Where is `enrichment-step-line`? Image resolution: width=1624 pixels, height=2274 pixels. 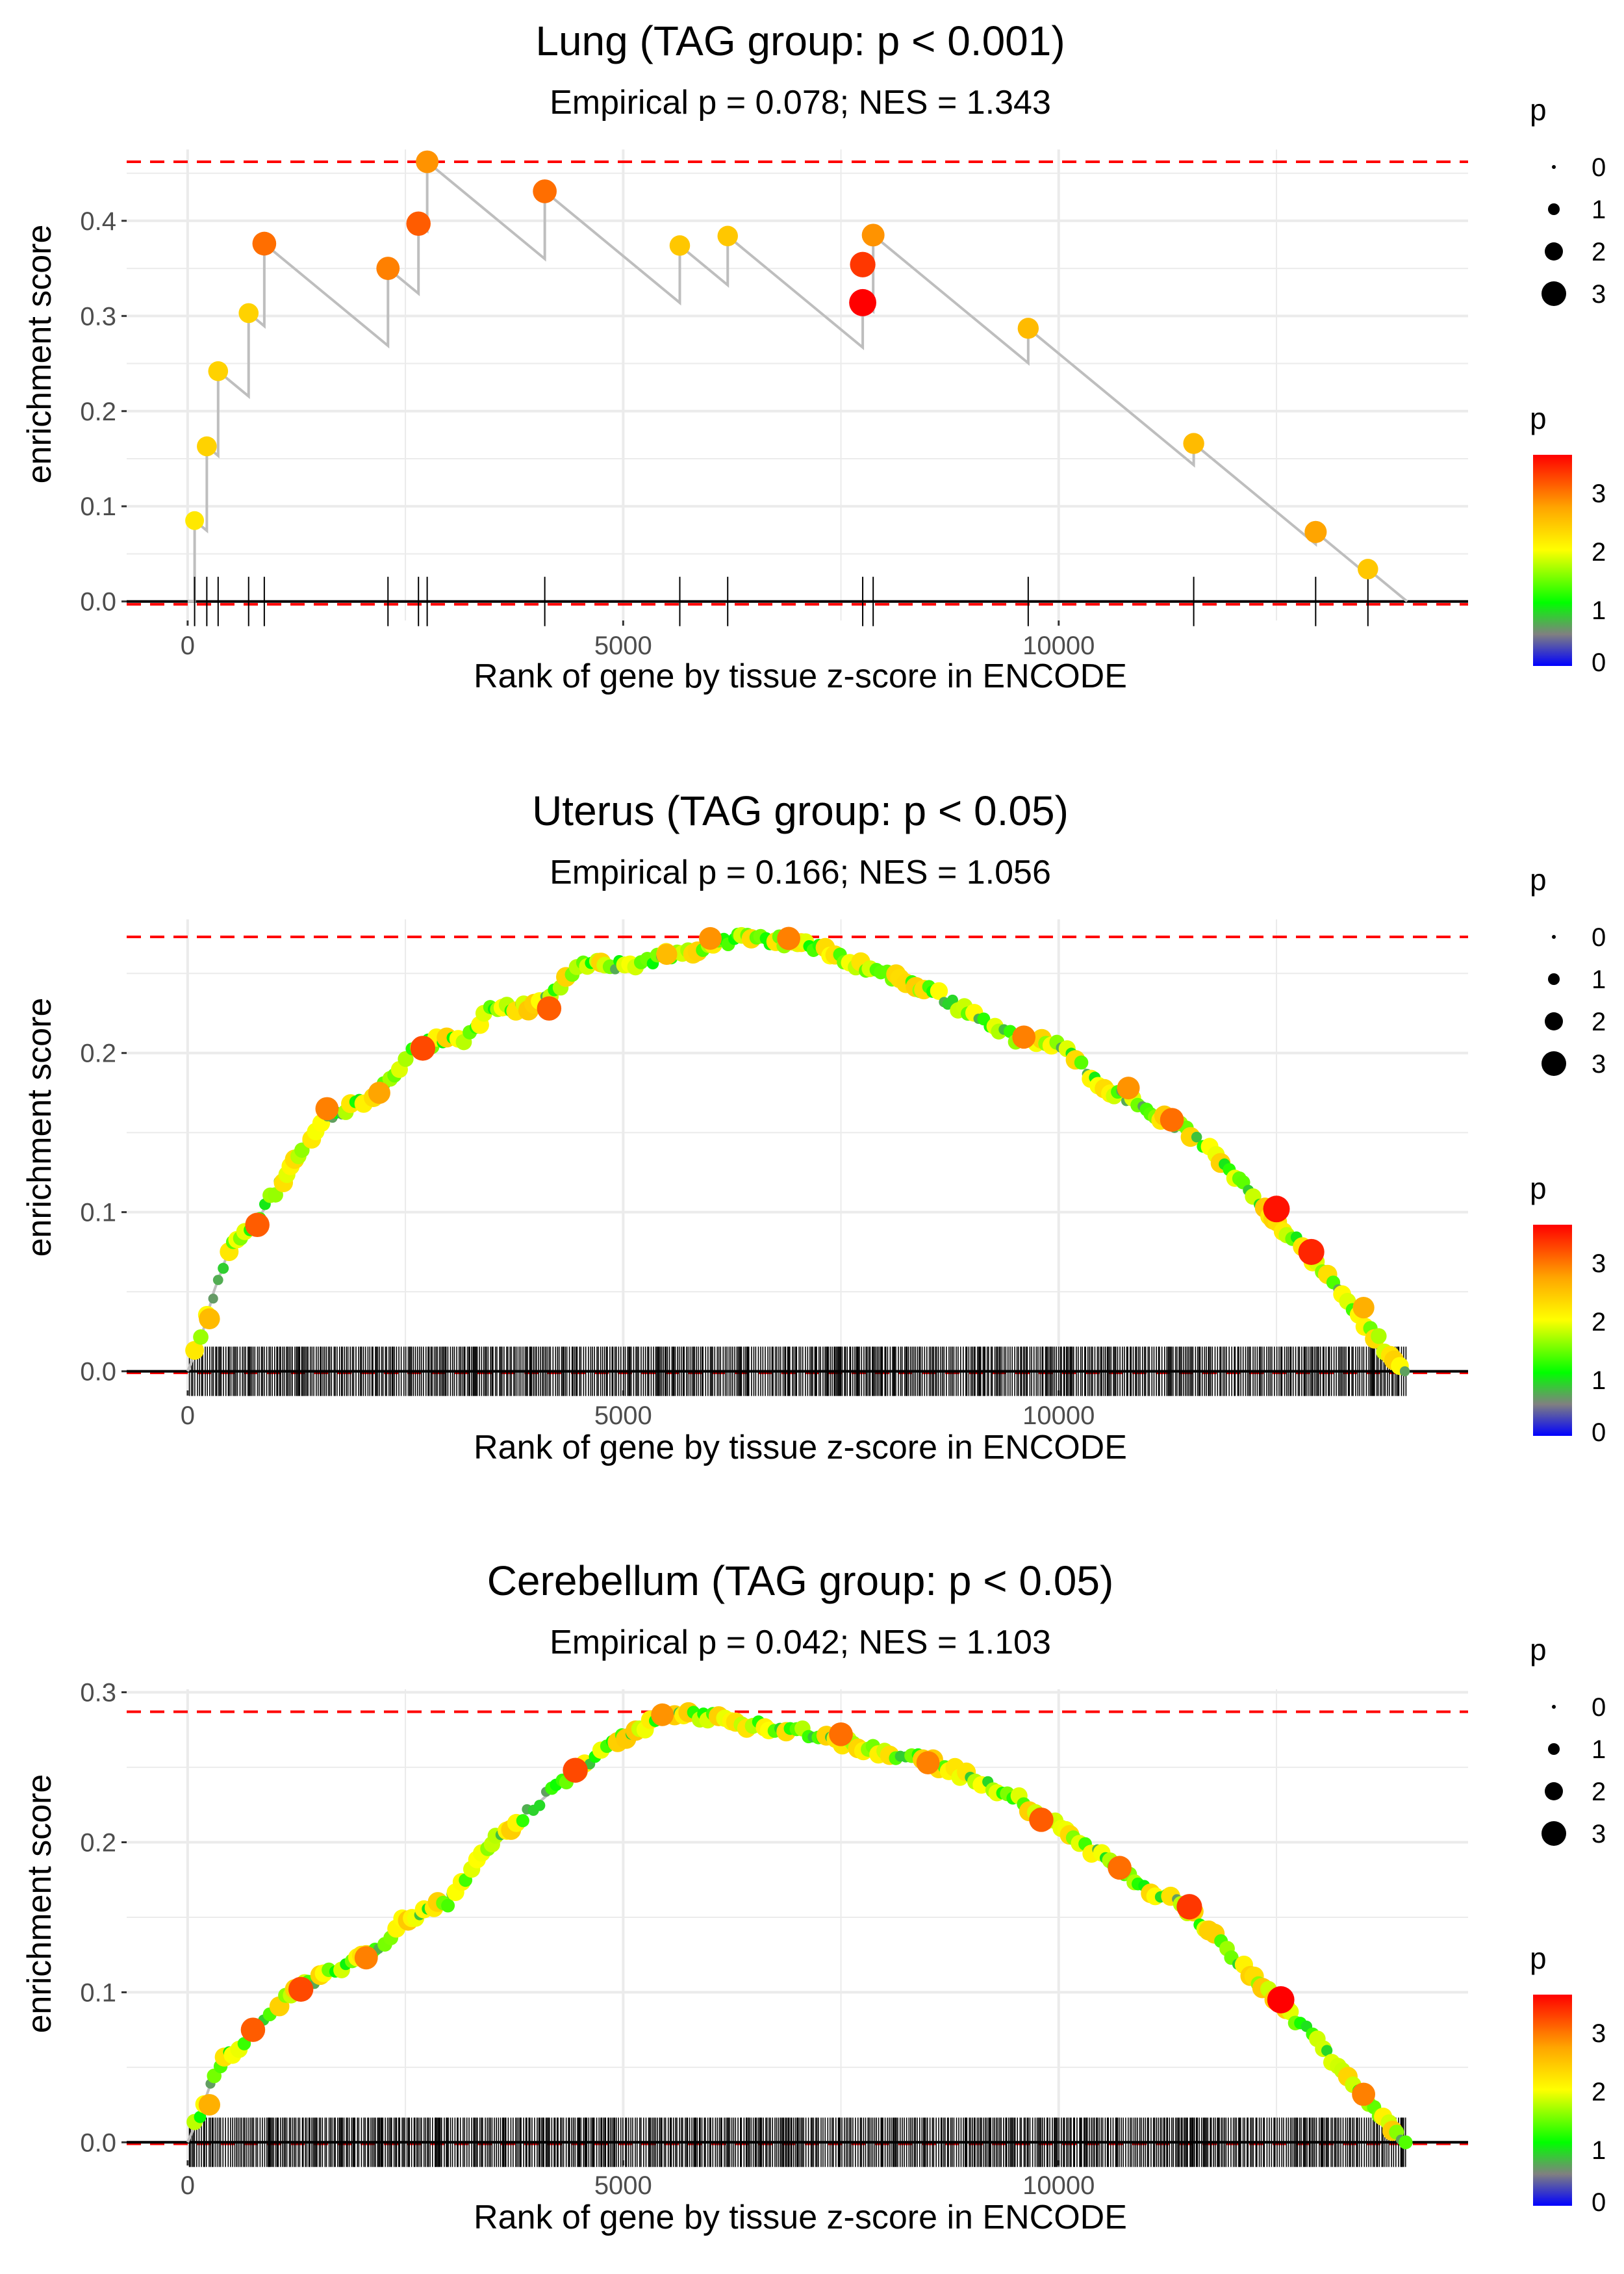
enrichment-step-line is located at coordinates (797, 381).